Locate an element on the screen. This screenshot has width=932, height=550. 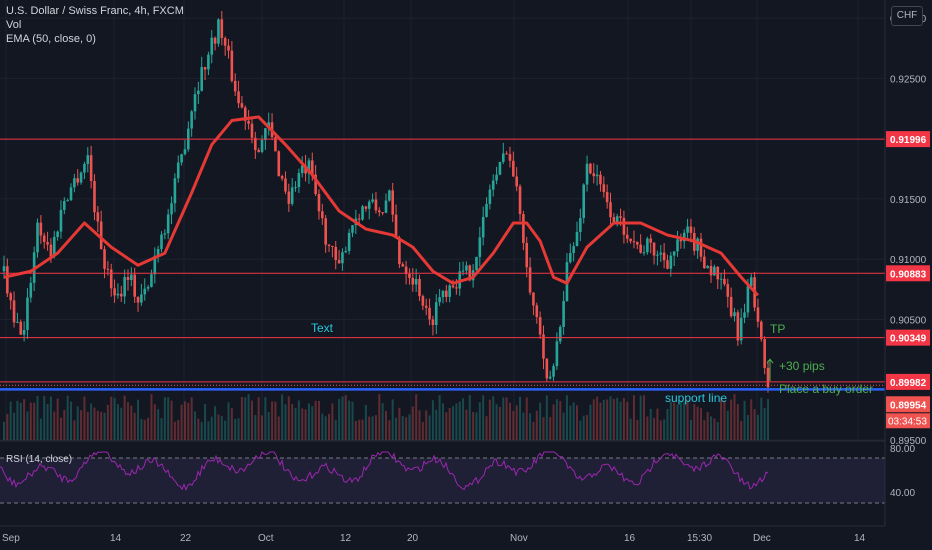
ema-legend: EMA (50, close, 0) is located at coordinates (51, 39).